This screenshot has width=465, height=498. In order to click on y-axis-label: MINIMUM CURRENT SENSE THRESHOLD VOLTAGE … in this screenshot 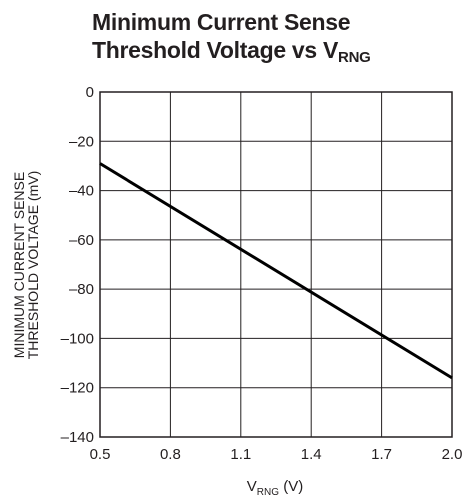, I will do `click(26, 265)`.